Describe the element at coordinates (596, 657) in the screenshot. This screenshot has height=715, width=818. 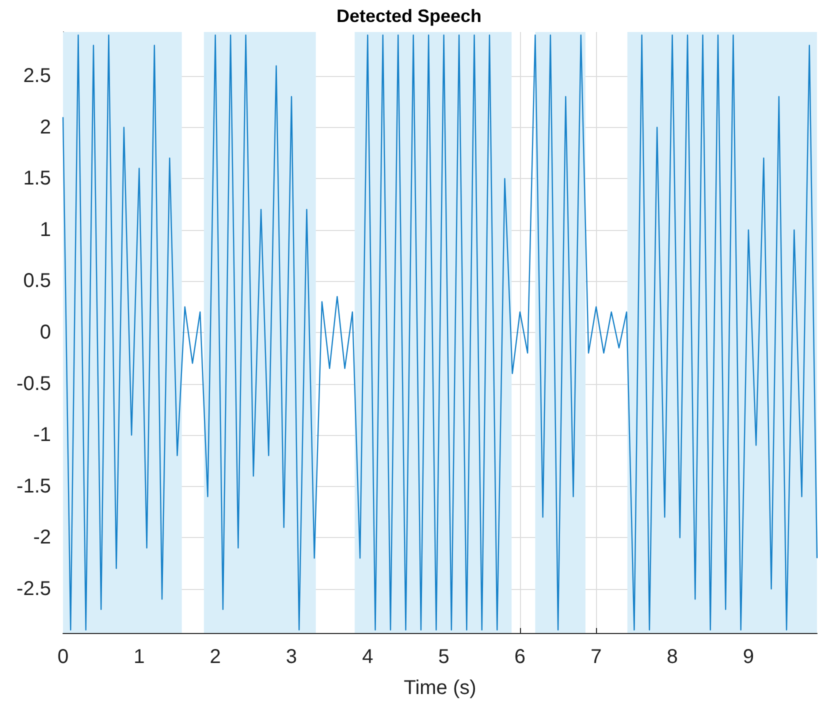
I see `x-tick-label: 7` at that location.